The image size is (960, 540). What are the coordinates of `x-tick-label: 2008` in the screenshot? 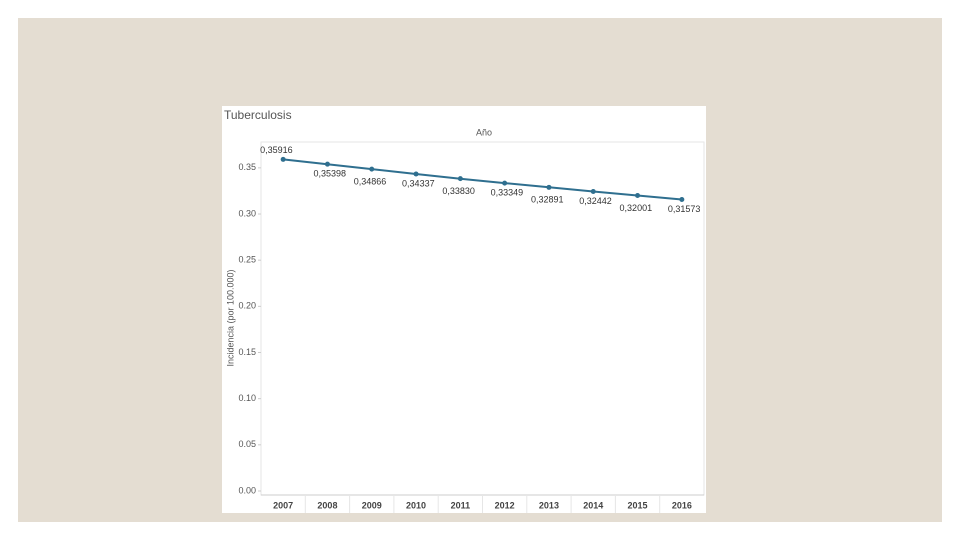 It's located at (327, 505).